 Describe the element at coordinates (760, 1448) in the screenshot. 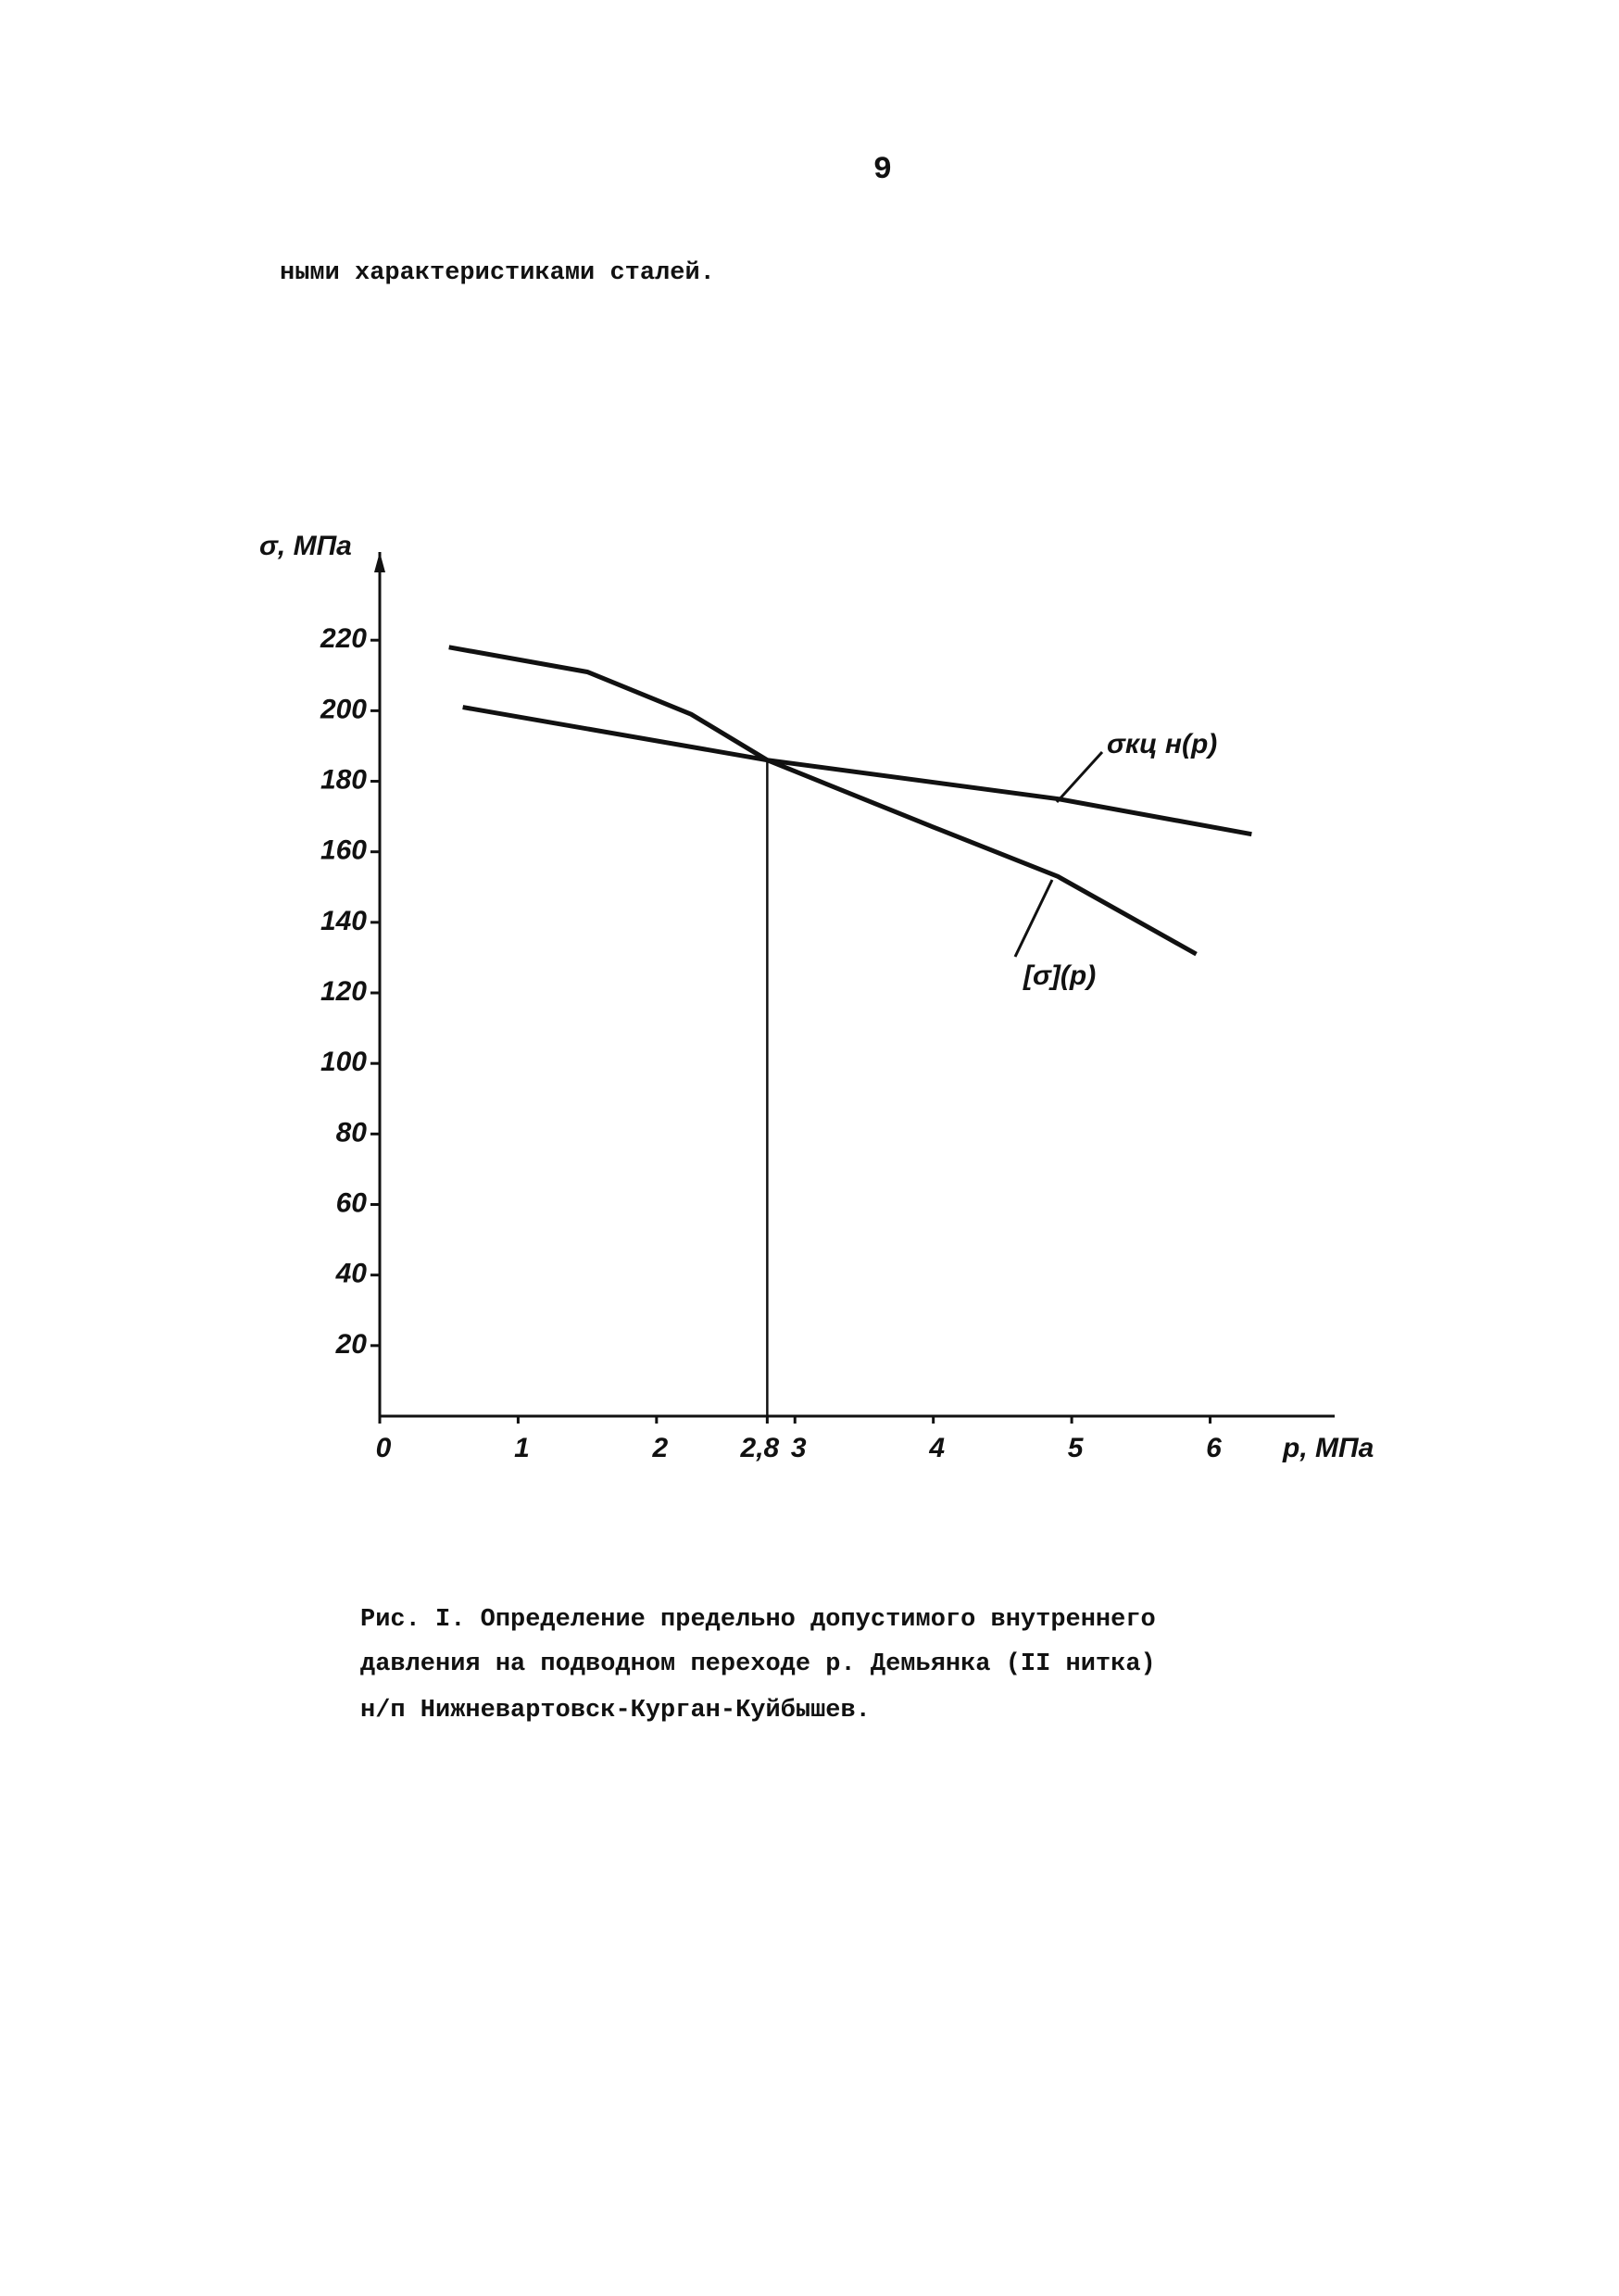

I see `x-tick-label: 2,8` at that location.